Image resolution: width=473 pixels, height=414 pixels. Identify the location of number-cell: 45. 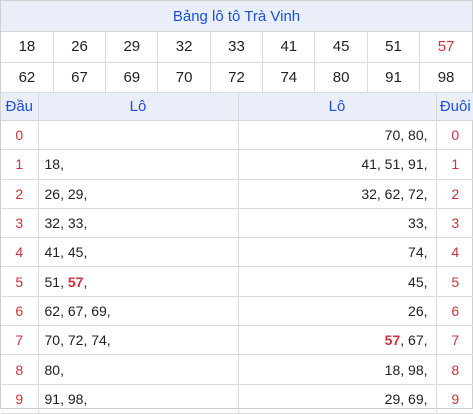
(341, 47).